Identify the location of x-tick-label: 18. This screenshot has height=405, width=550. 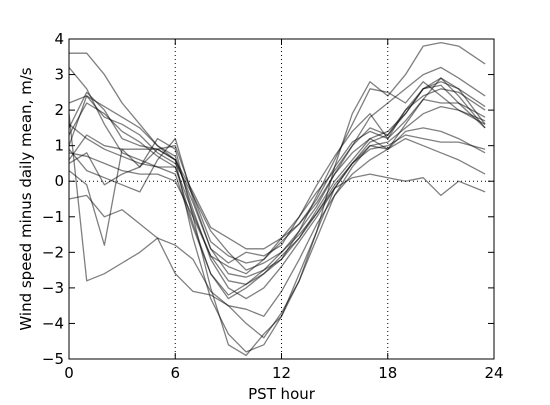
(387, 373).